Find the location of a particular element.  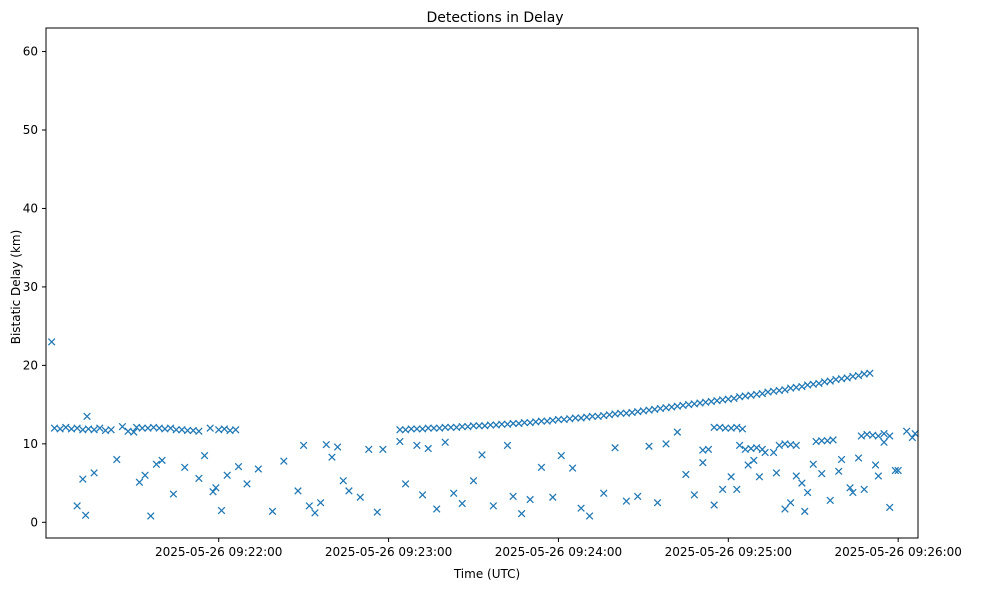

x-tick-label: 2025-05-26 09:25:00 is located at coordinates (728, 552).